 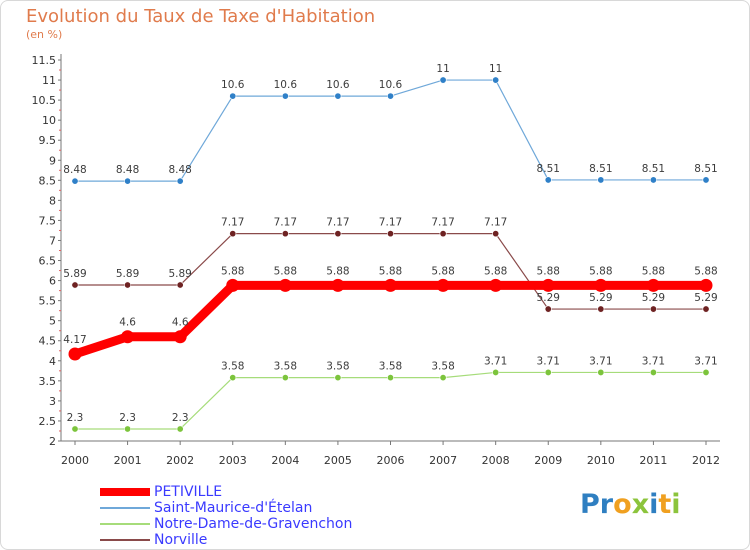 I want to click on y-tick-label: 6, so click(x=52, y=281).